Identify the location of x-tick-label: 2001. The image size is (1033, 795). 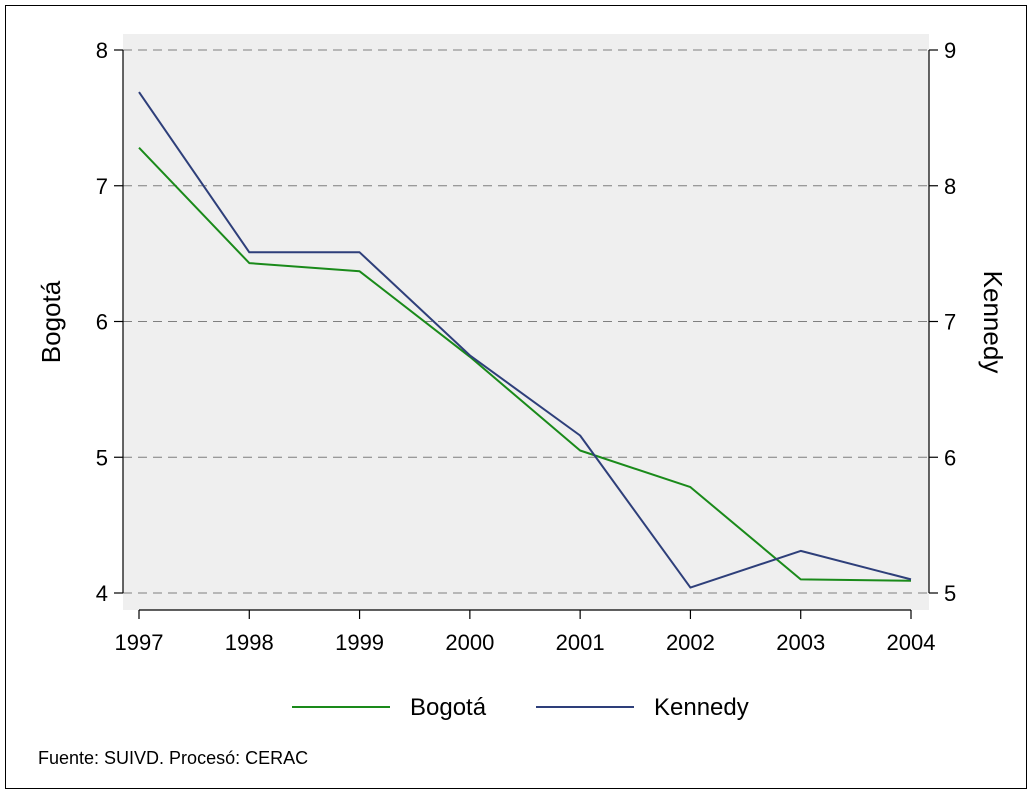
(580, 642).